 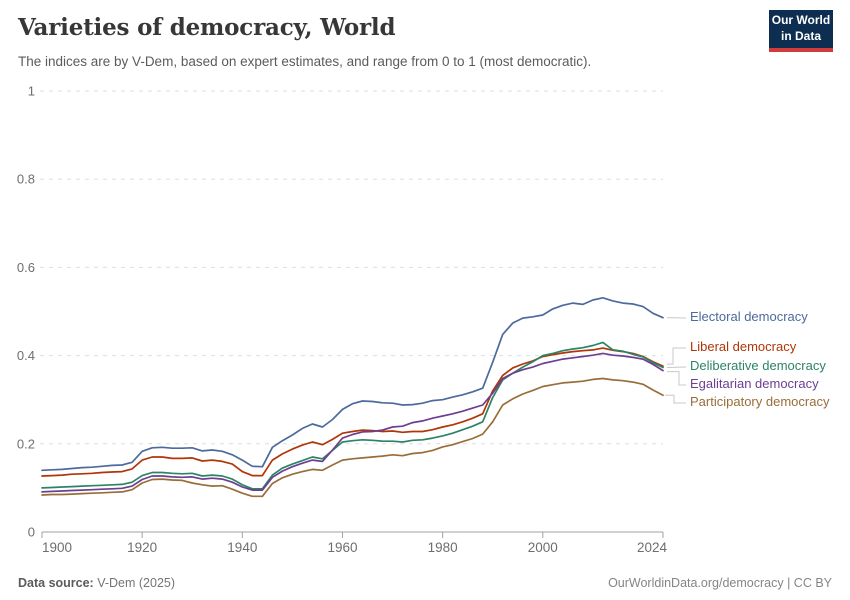 I want to click on x-tick-label-1940: 1940, so click(x=242, y=547).